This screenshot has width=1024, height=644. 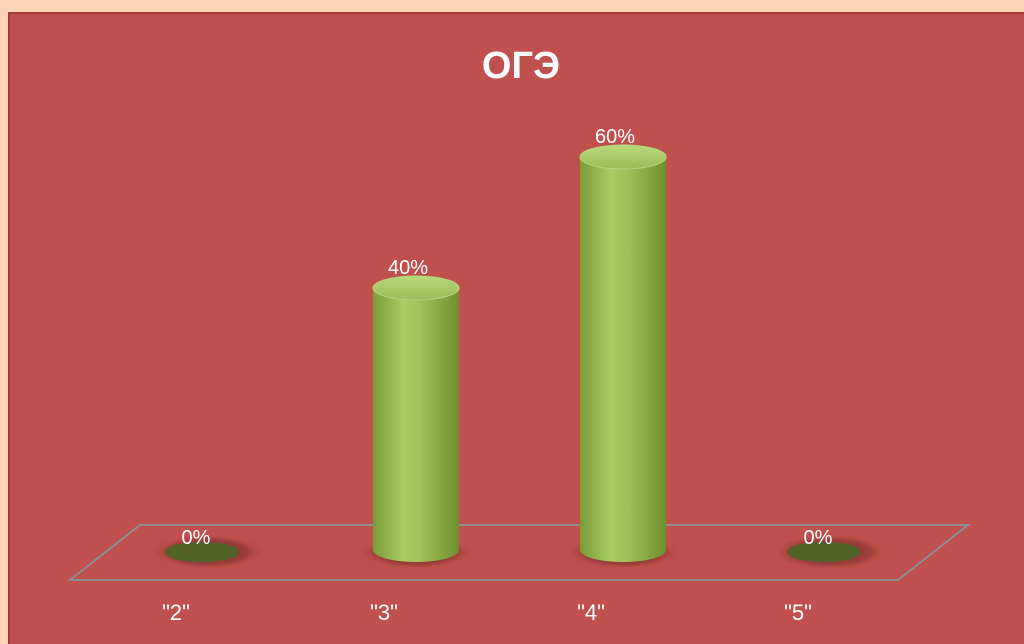 What do you see at coordinates (615, 137) in the screenshot?
I see `data-label: 60%` at bounding box center [615, 137].